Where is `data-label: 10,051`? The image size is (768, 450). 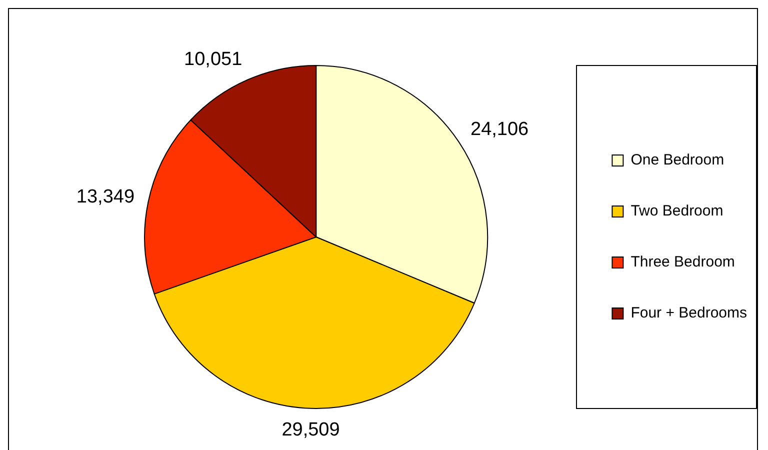 data-label: 10,051 is located at coordinates (213, 59).